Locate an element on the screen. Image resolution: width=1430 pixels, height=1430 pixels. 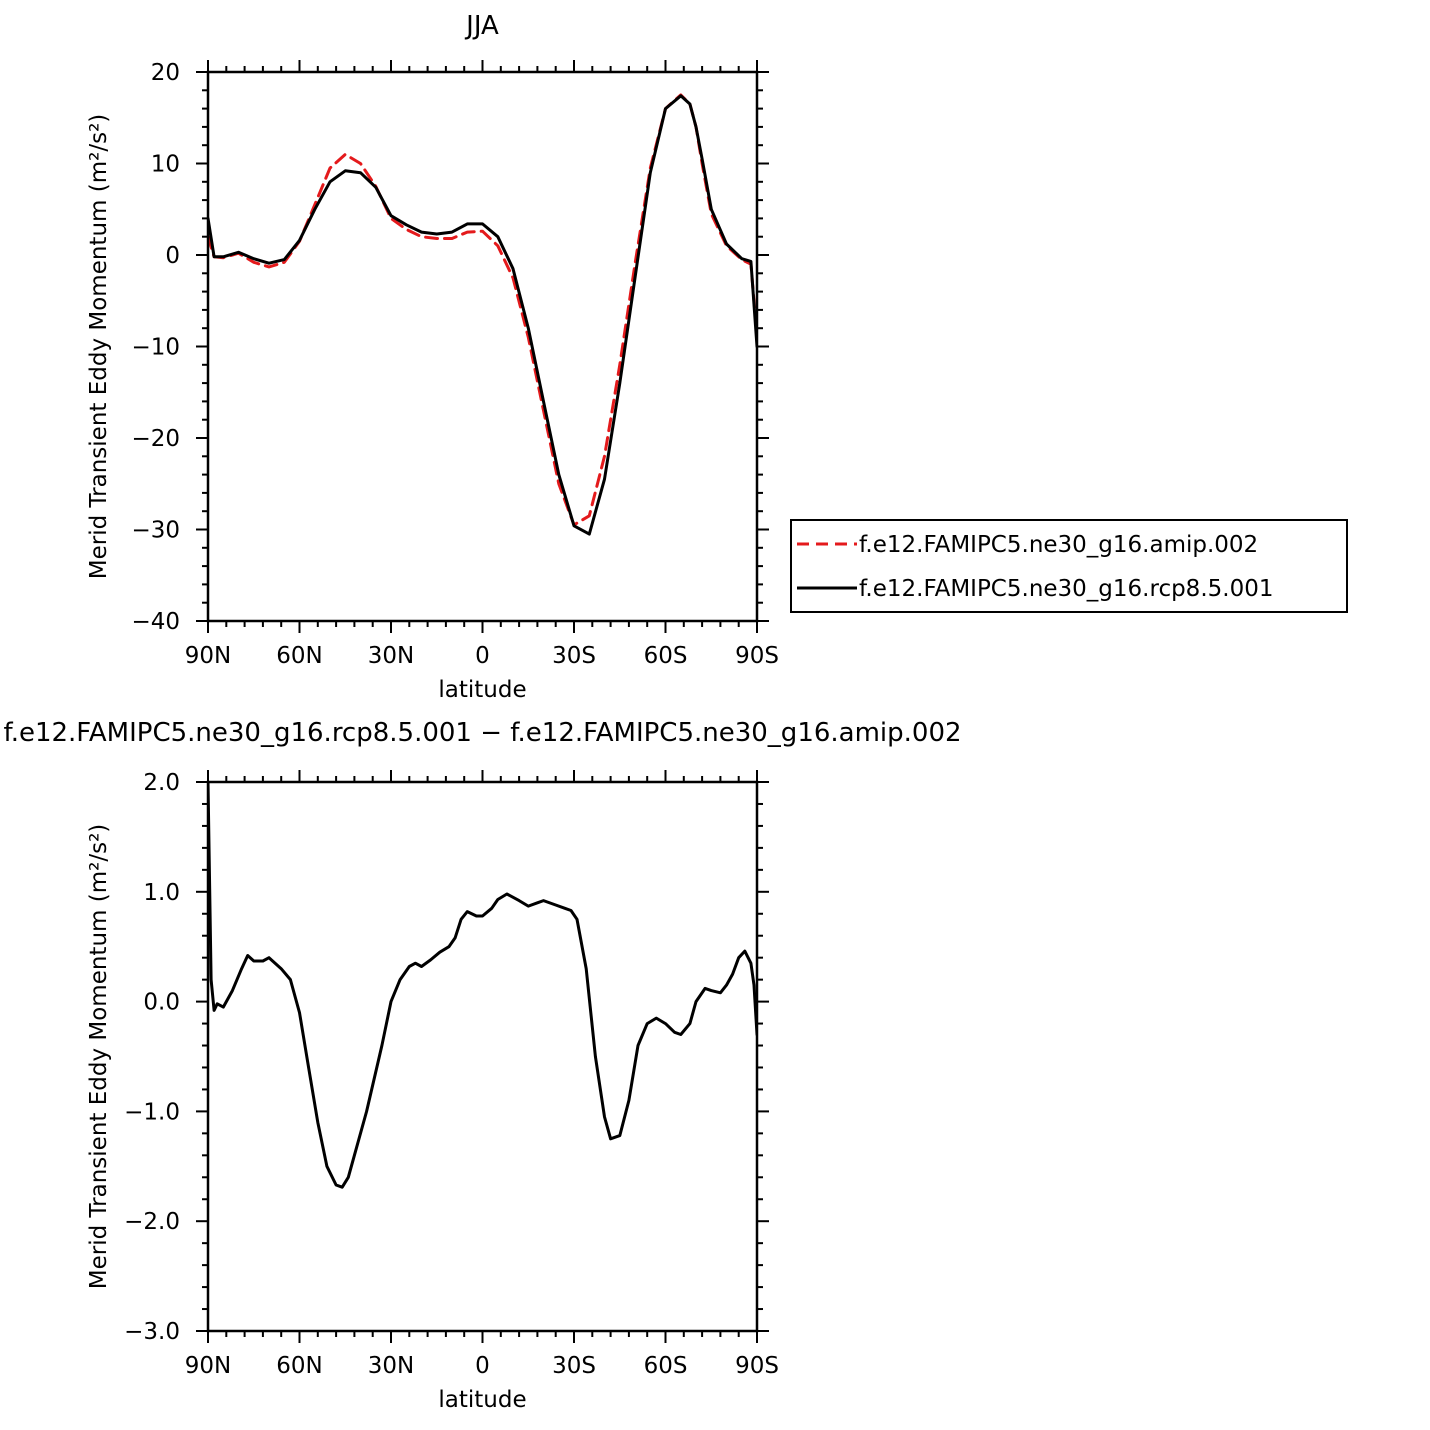
y-tick-label: −30 is located at coordinates (155, 531).